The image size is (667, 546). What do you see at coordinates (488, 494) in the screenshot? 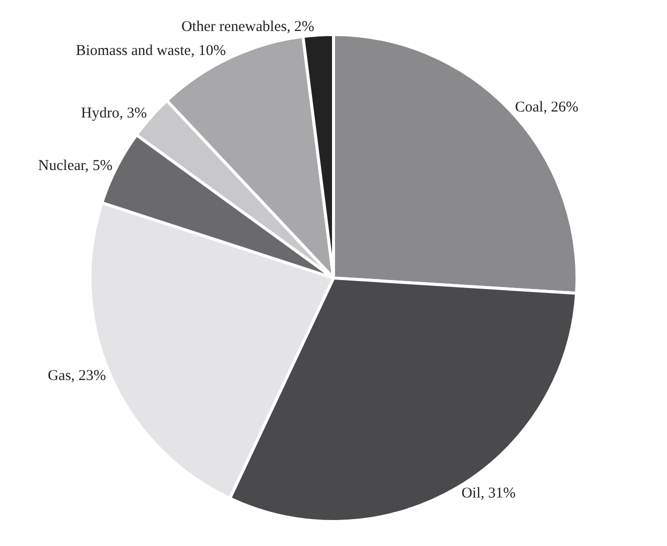
I see `slice-label: Oil, 31%` at bounding box center [488, 494].